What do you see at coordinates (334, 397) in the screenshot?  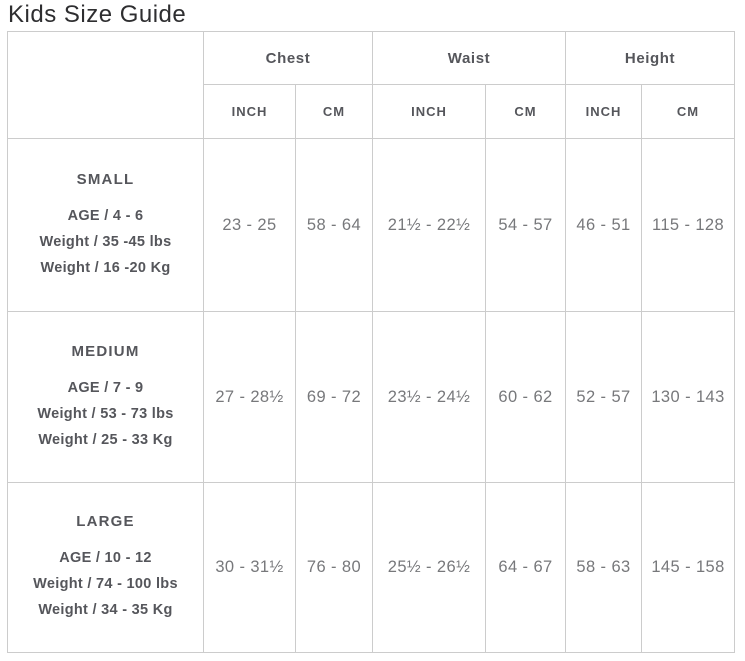 I see `chest-cm-value: 69 - 72` at bounding box center [334, 397].